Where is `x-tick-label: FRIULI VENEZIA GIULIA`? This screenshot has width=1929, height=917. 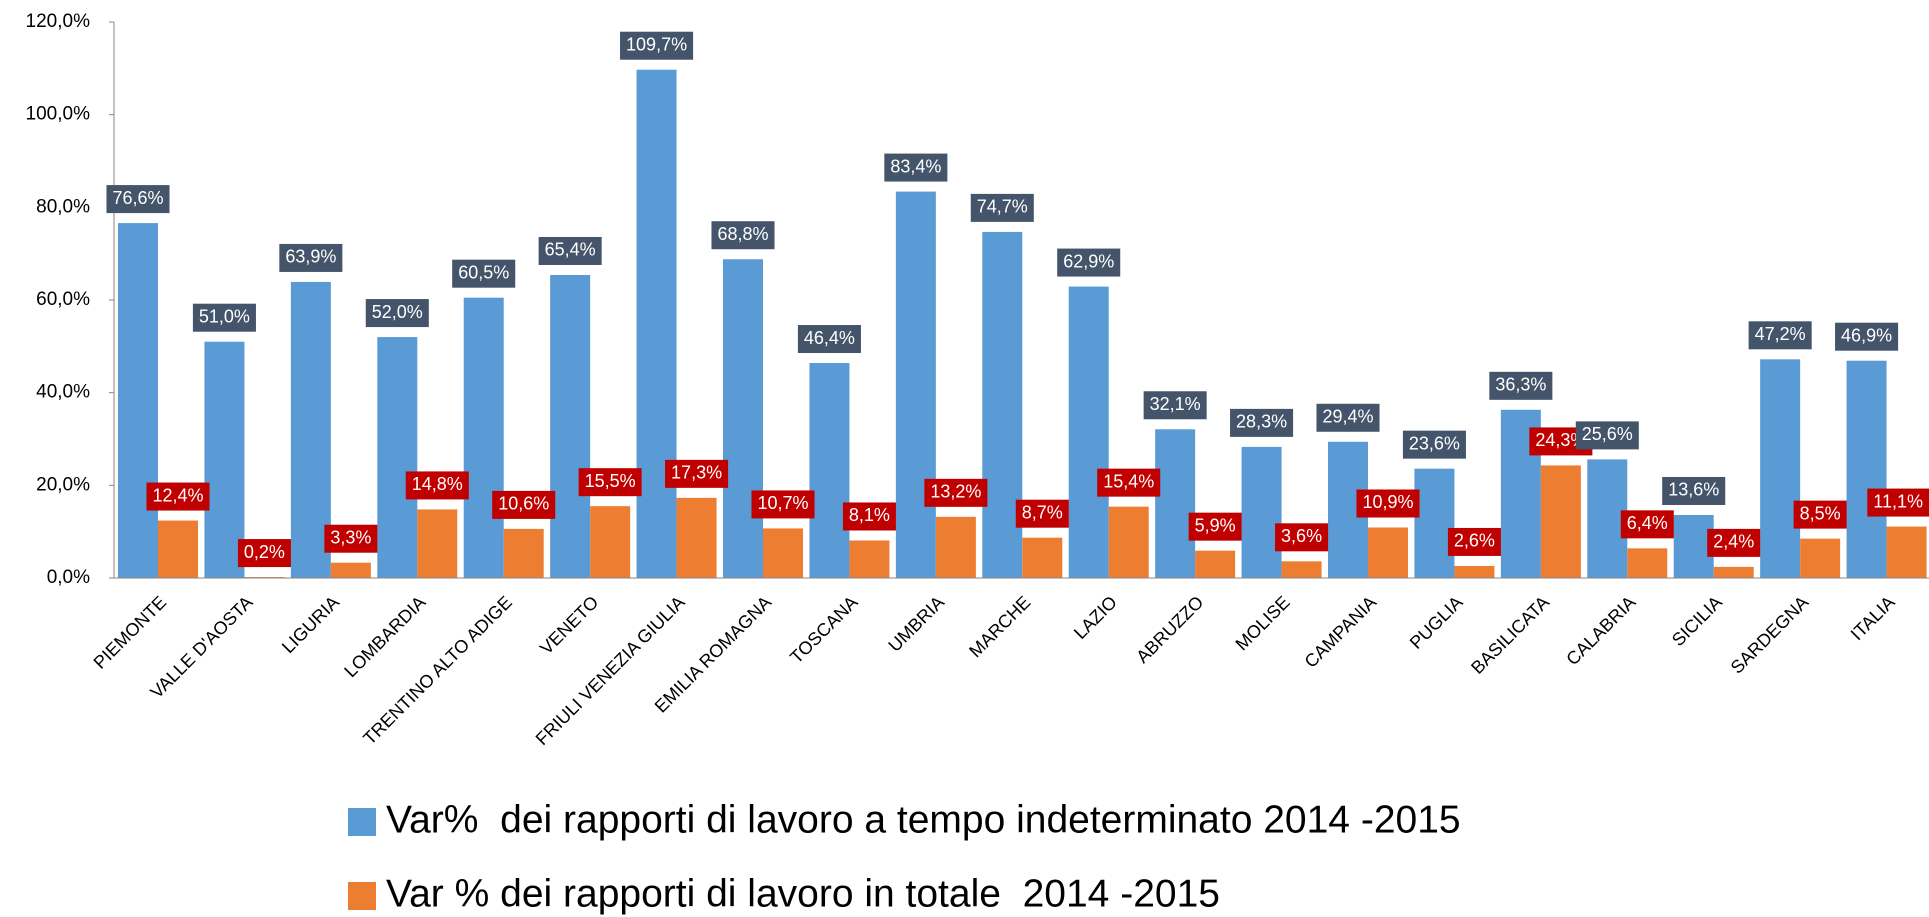 x-tick-label: FRIULI VENEZIA GIULIA is located at coordinates (610, 670).